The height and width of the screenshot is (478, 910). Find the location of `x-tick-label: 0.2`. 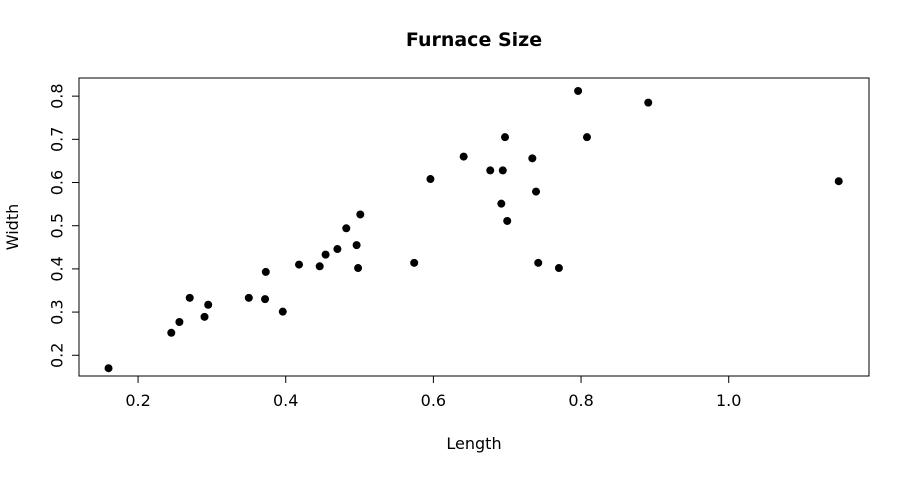

x-tick-label: 0.2 is located at coordinates (137, 400).